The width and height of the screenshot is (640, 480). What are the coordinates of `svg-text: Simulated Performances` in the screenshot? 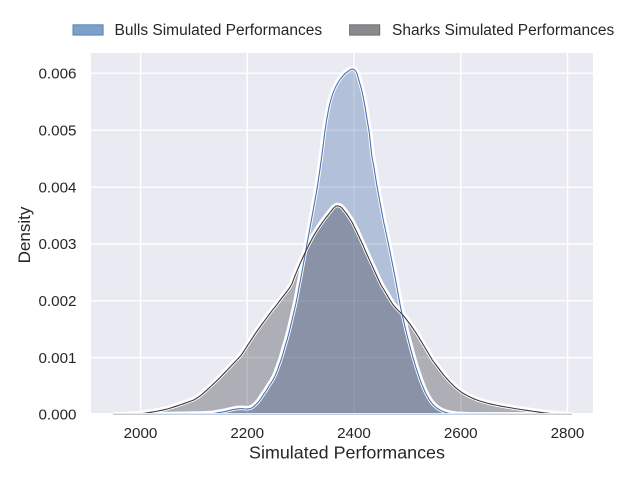 It's located at (347, 453).